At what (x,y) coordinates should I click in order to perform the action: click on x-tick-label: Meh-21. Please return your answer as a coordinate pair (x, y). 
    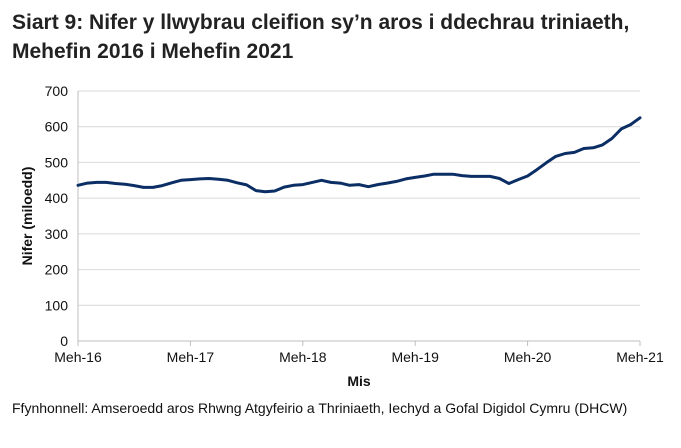
    Looking at the image, I should click on (640, 357).